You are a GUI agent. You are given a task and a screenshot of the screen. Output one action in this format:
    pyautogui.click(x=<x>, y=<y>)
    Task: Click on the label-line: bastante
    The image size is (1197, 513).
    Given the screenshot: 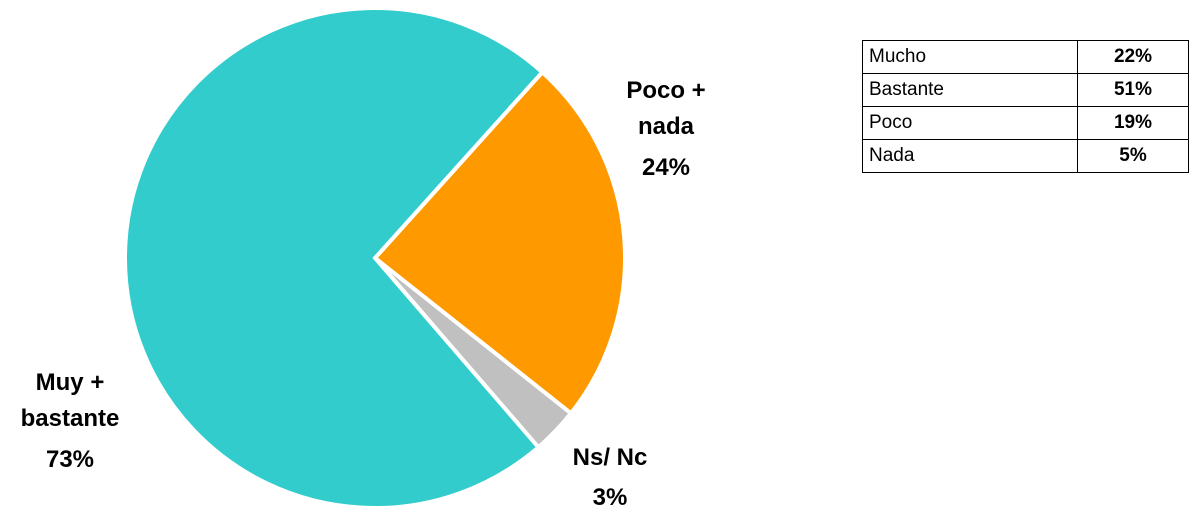 What is the action you would take?
    pyautogui.click(x=70, y=418)
    